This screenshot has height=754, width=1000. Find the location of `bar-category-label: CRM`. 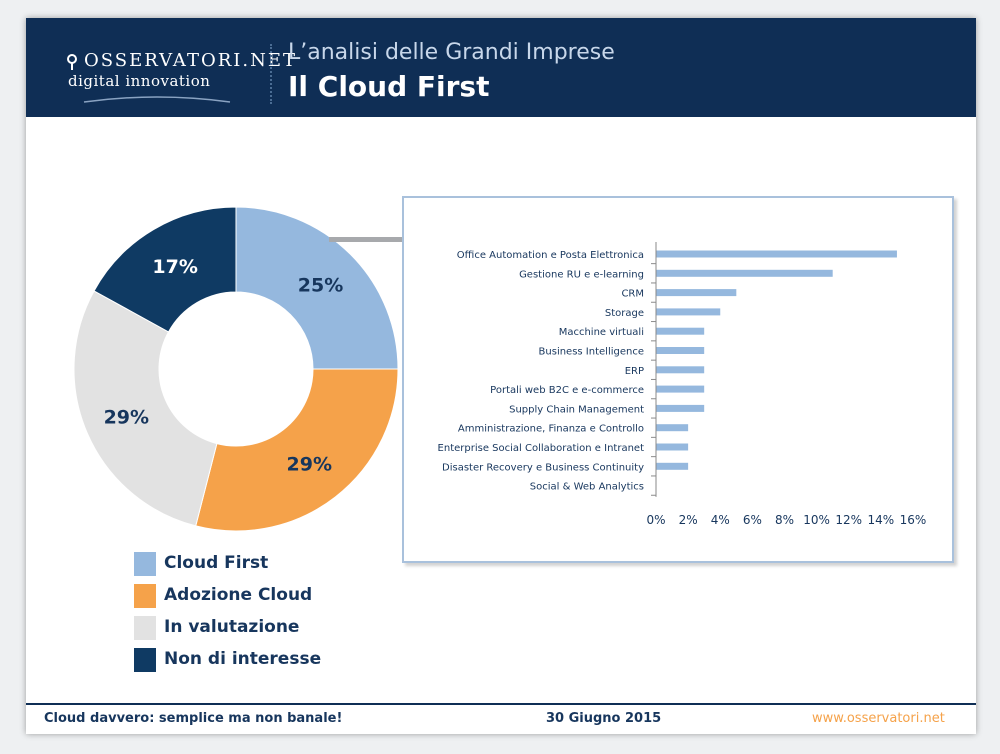

bar-category-label: CRM is located at coordinates (632, 294).